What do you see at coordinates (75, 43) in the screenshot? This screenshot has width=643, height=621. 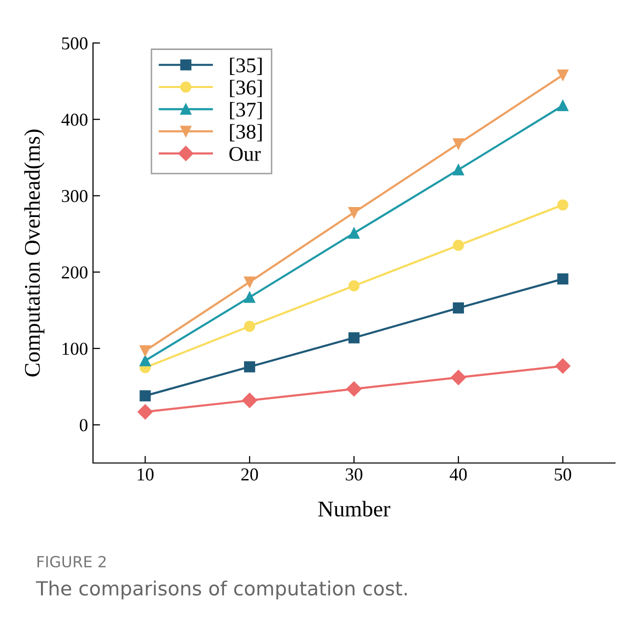 I see `y-tick-label: 500` at bounding box center [75, 43].